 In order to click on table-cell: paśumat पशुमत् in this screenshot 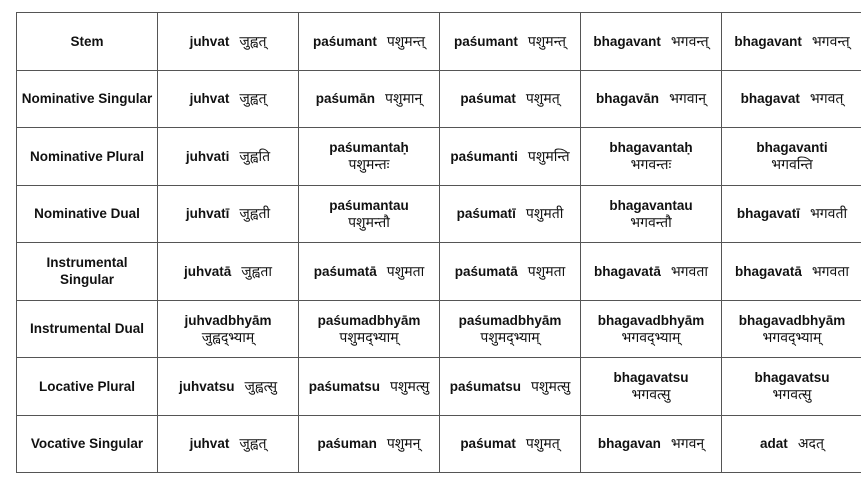, I will do `click(510, 98)`.